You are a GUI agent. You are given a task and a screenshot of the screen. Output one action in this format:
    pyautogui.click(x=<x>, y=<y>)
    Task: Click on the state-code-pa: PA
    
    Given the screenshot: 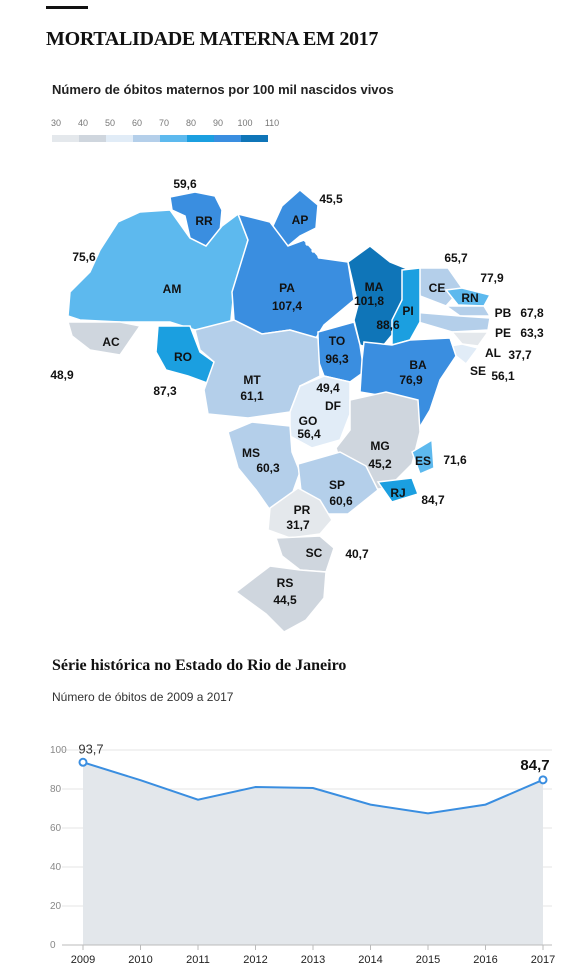 What is the action you would take?
    pyautogui.click(x=287, y=288)
    